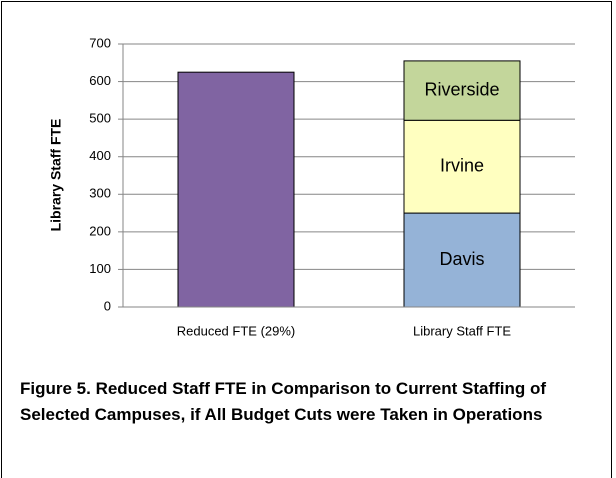 The width and height of the screenshot is (616, 478). What do you see at coordinates (100, 155) in the screenshot?
I see `y-tick-label: 400` at bounding box center [100, 155].